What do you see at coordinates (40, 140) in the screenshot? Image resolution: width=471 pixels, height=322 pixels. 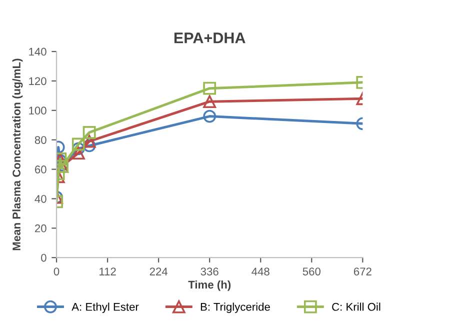 I see `y-tick-label: 80` at bounding box center [40, 140].